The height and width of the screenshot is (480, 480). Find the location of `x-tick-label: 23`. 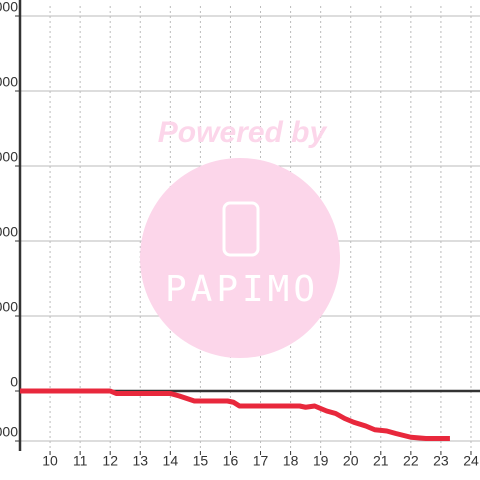

x-tick-label: 23 is located at coordinates (441, 461).